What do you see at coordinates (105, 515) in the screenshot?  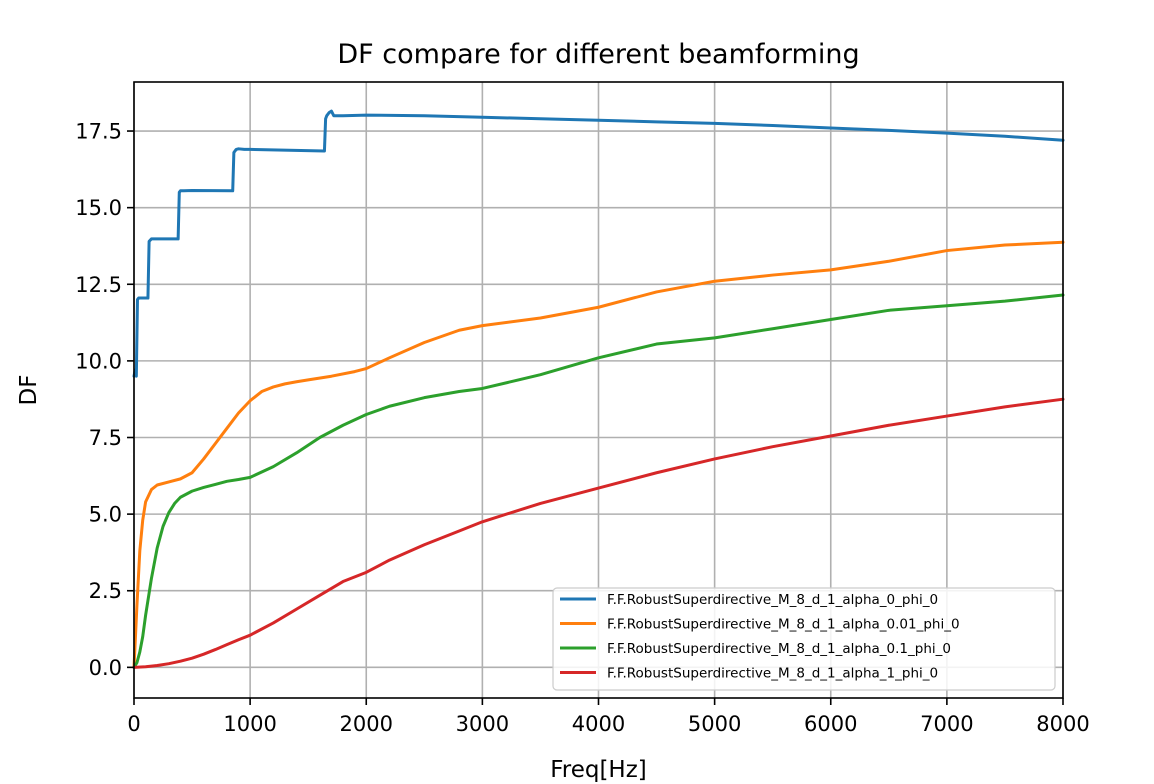 I see `y-tick-label: 5.0` at bounding box center [105, 515].